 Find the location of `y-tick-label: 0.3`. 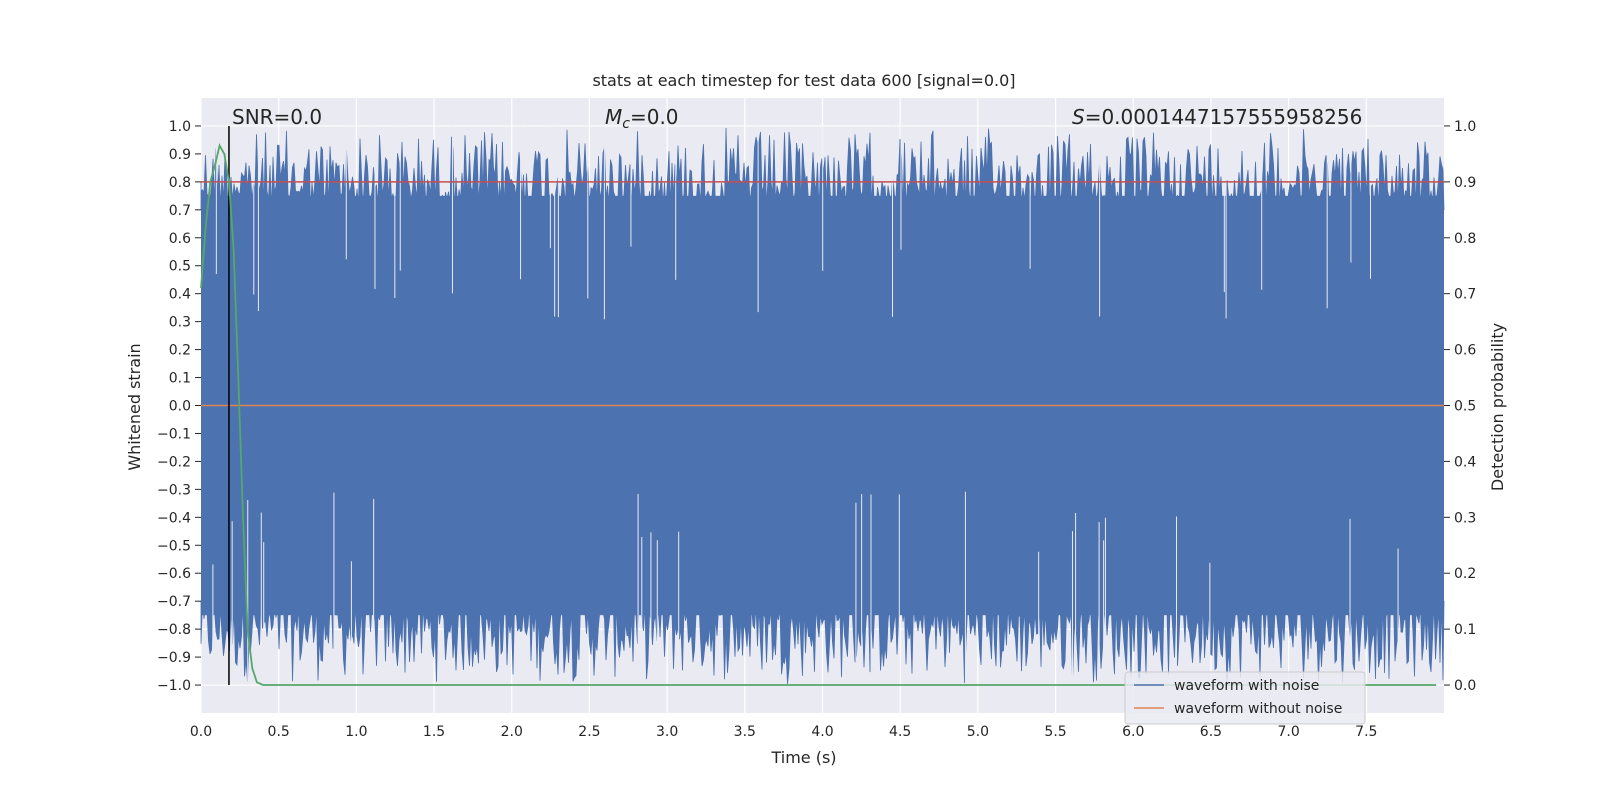

y-tick-label: 0.3 is located at coordinates (180, 323).